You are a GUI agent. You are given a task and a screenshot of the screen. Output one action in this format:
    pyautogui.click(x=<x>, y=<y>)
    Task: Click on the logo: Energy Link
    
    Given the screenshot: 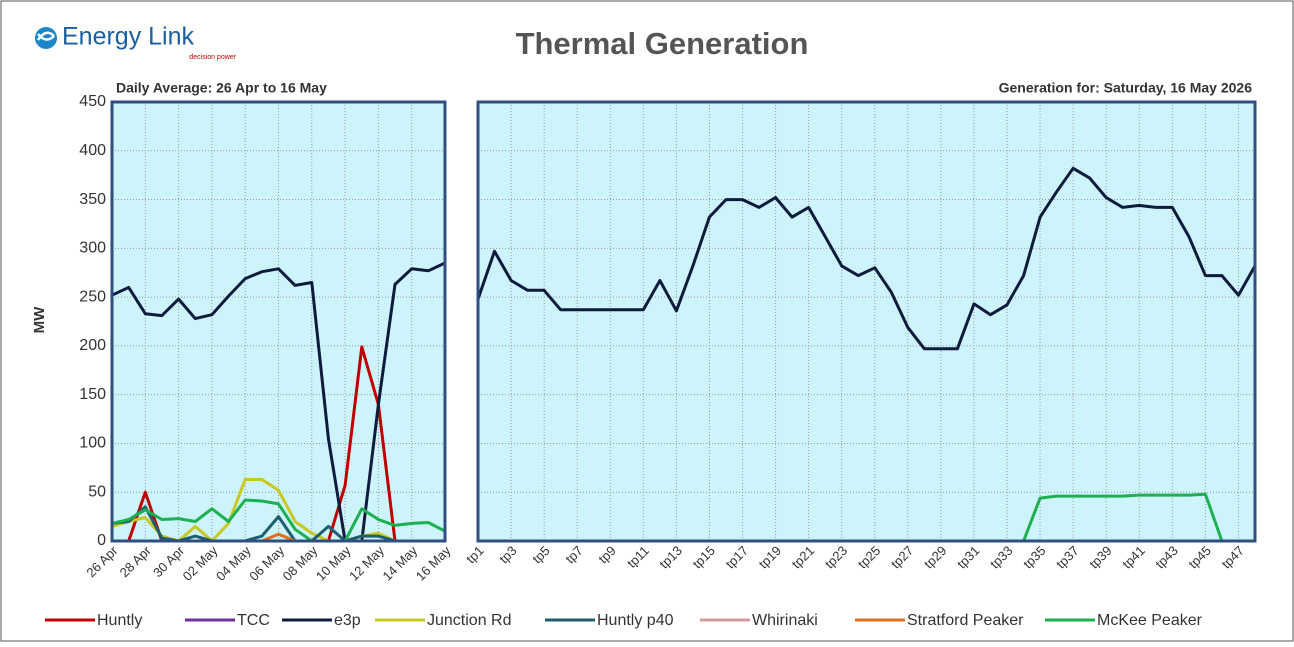 What is the action you would take?
    pyautogui.click(x=128, y=37)
    